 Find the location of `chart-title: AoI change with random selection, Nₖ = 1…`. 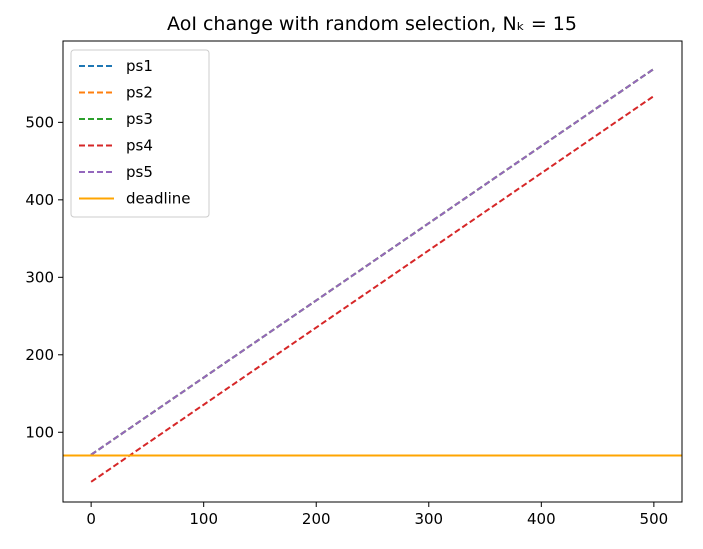

chart-title: AoI change with random selection, Nₖ = 1… is located at coordinates (372, 24).